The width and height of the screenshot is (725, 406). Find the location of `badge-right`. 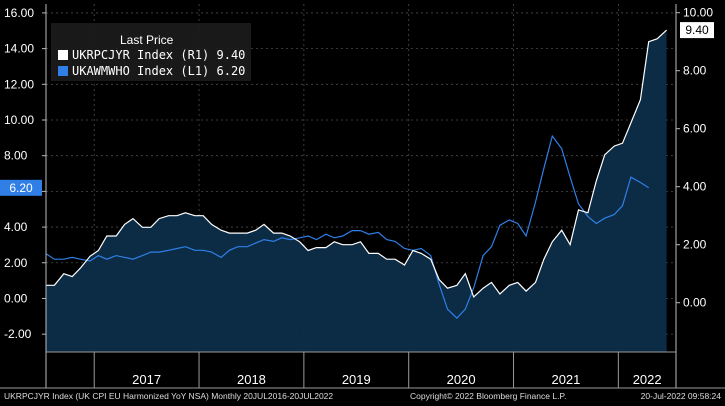

badge-right is located at coordinates (697, 30).